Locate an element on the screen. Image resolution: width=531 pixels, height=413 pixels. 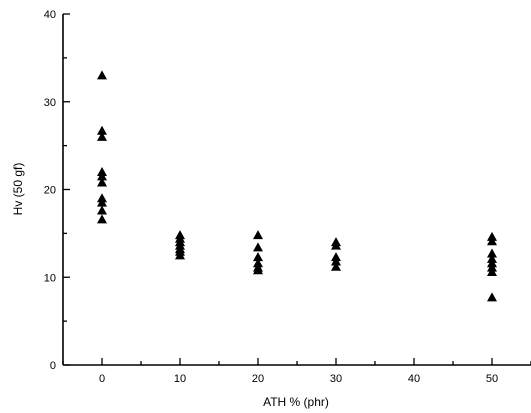
x-tick-label: 0 is located at coordinates (102, 379).